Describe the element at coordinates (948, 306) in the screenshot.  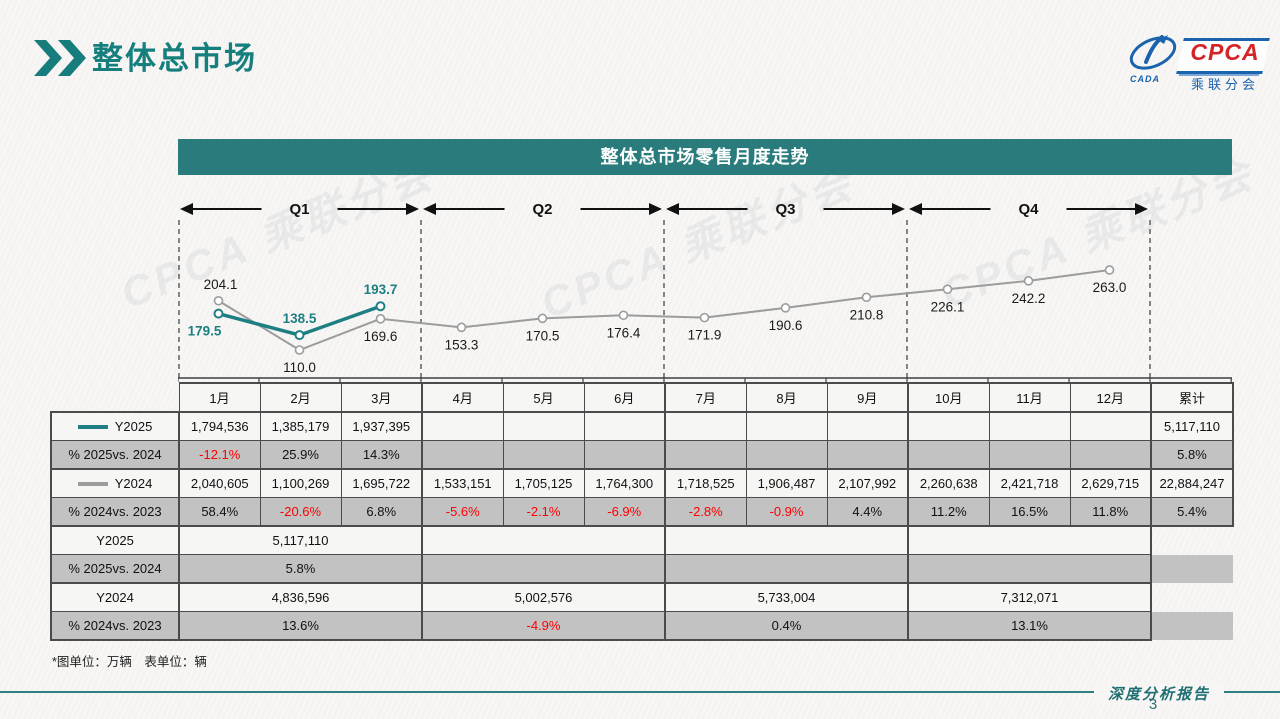
I see `data-label: 226.1` at that location.